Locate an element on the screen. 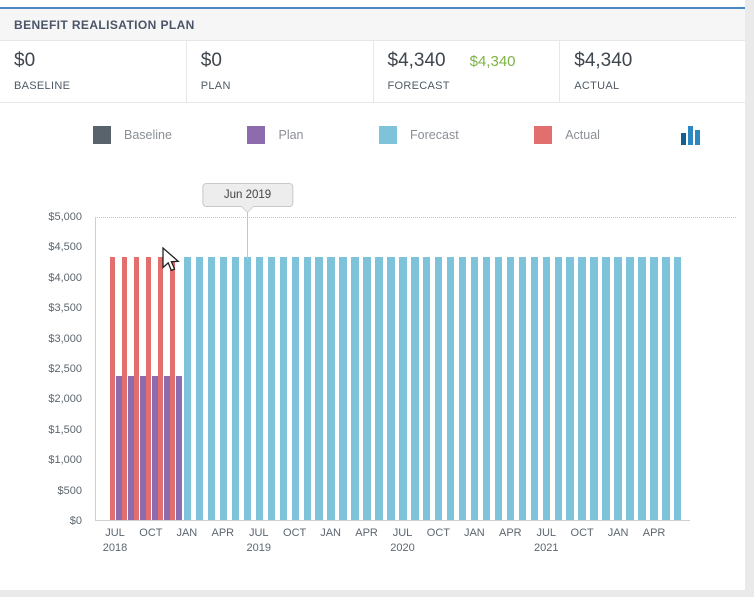 This screenshot has width=754, height=597. legend-item-plan: Plan is located at coordinates (275, 135).